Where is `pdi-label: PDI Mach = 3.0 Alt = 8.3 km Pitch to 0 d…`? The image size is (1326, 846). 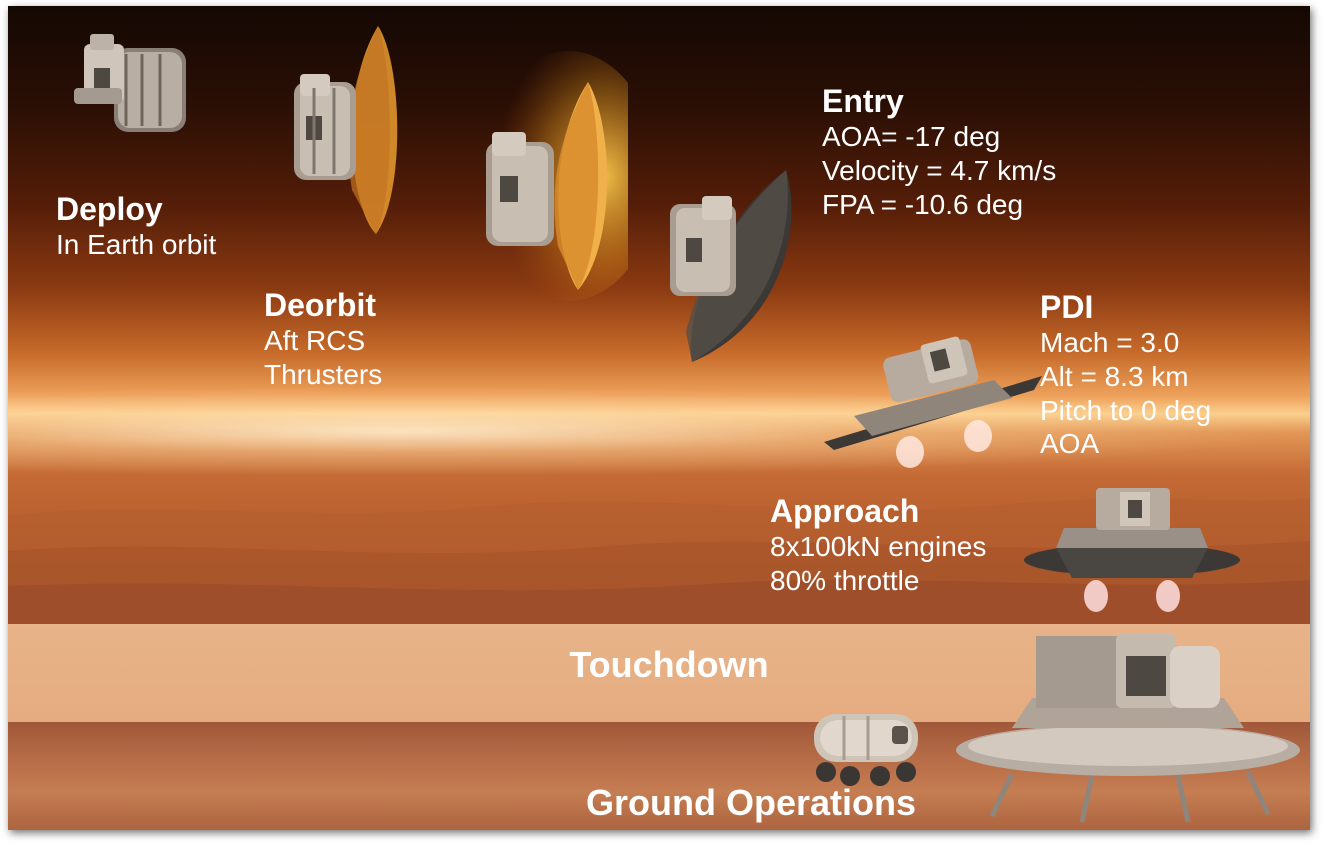 pdi-label: PDI Mach = 3.0 Alt = 8.3 km Pitch to 0 d… is located at coordinates (1125, 374).